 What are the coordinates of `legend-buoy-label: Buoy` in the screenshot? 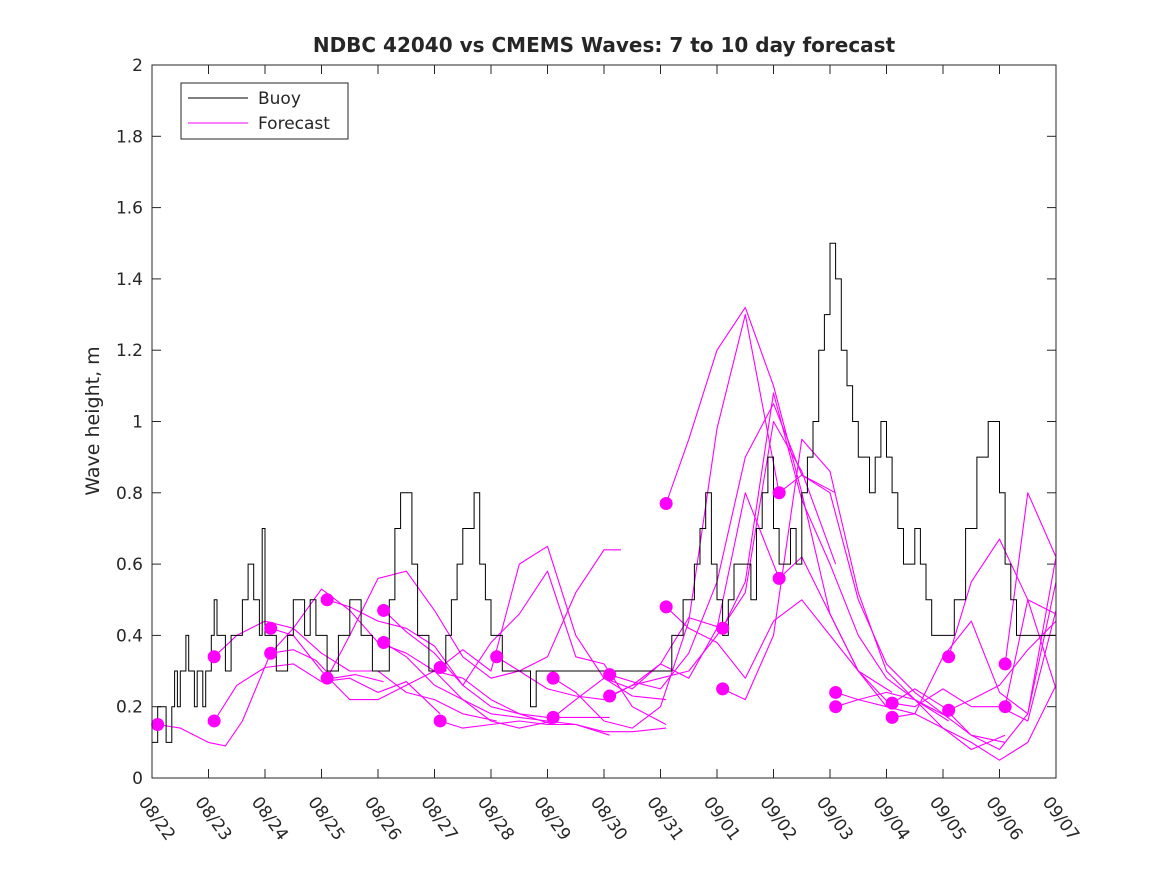 It's located at (279, 99).